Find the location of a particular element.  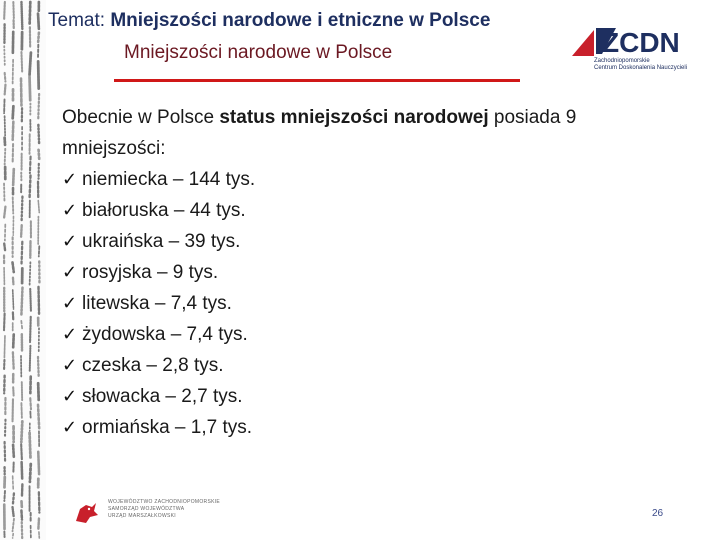

minority-item: ✓ litewska – 7,4 tys. is located at coordinates (362, 303).